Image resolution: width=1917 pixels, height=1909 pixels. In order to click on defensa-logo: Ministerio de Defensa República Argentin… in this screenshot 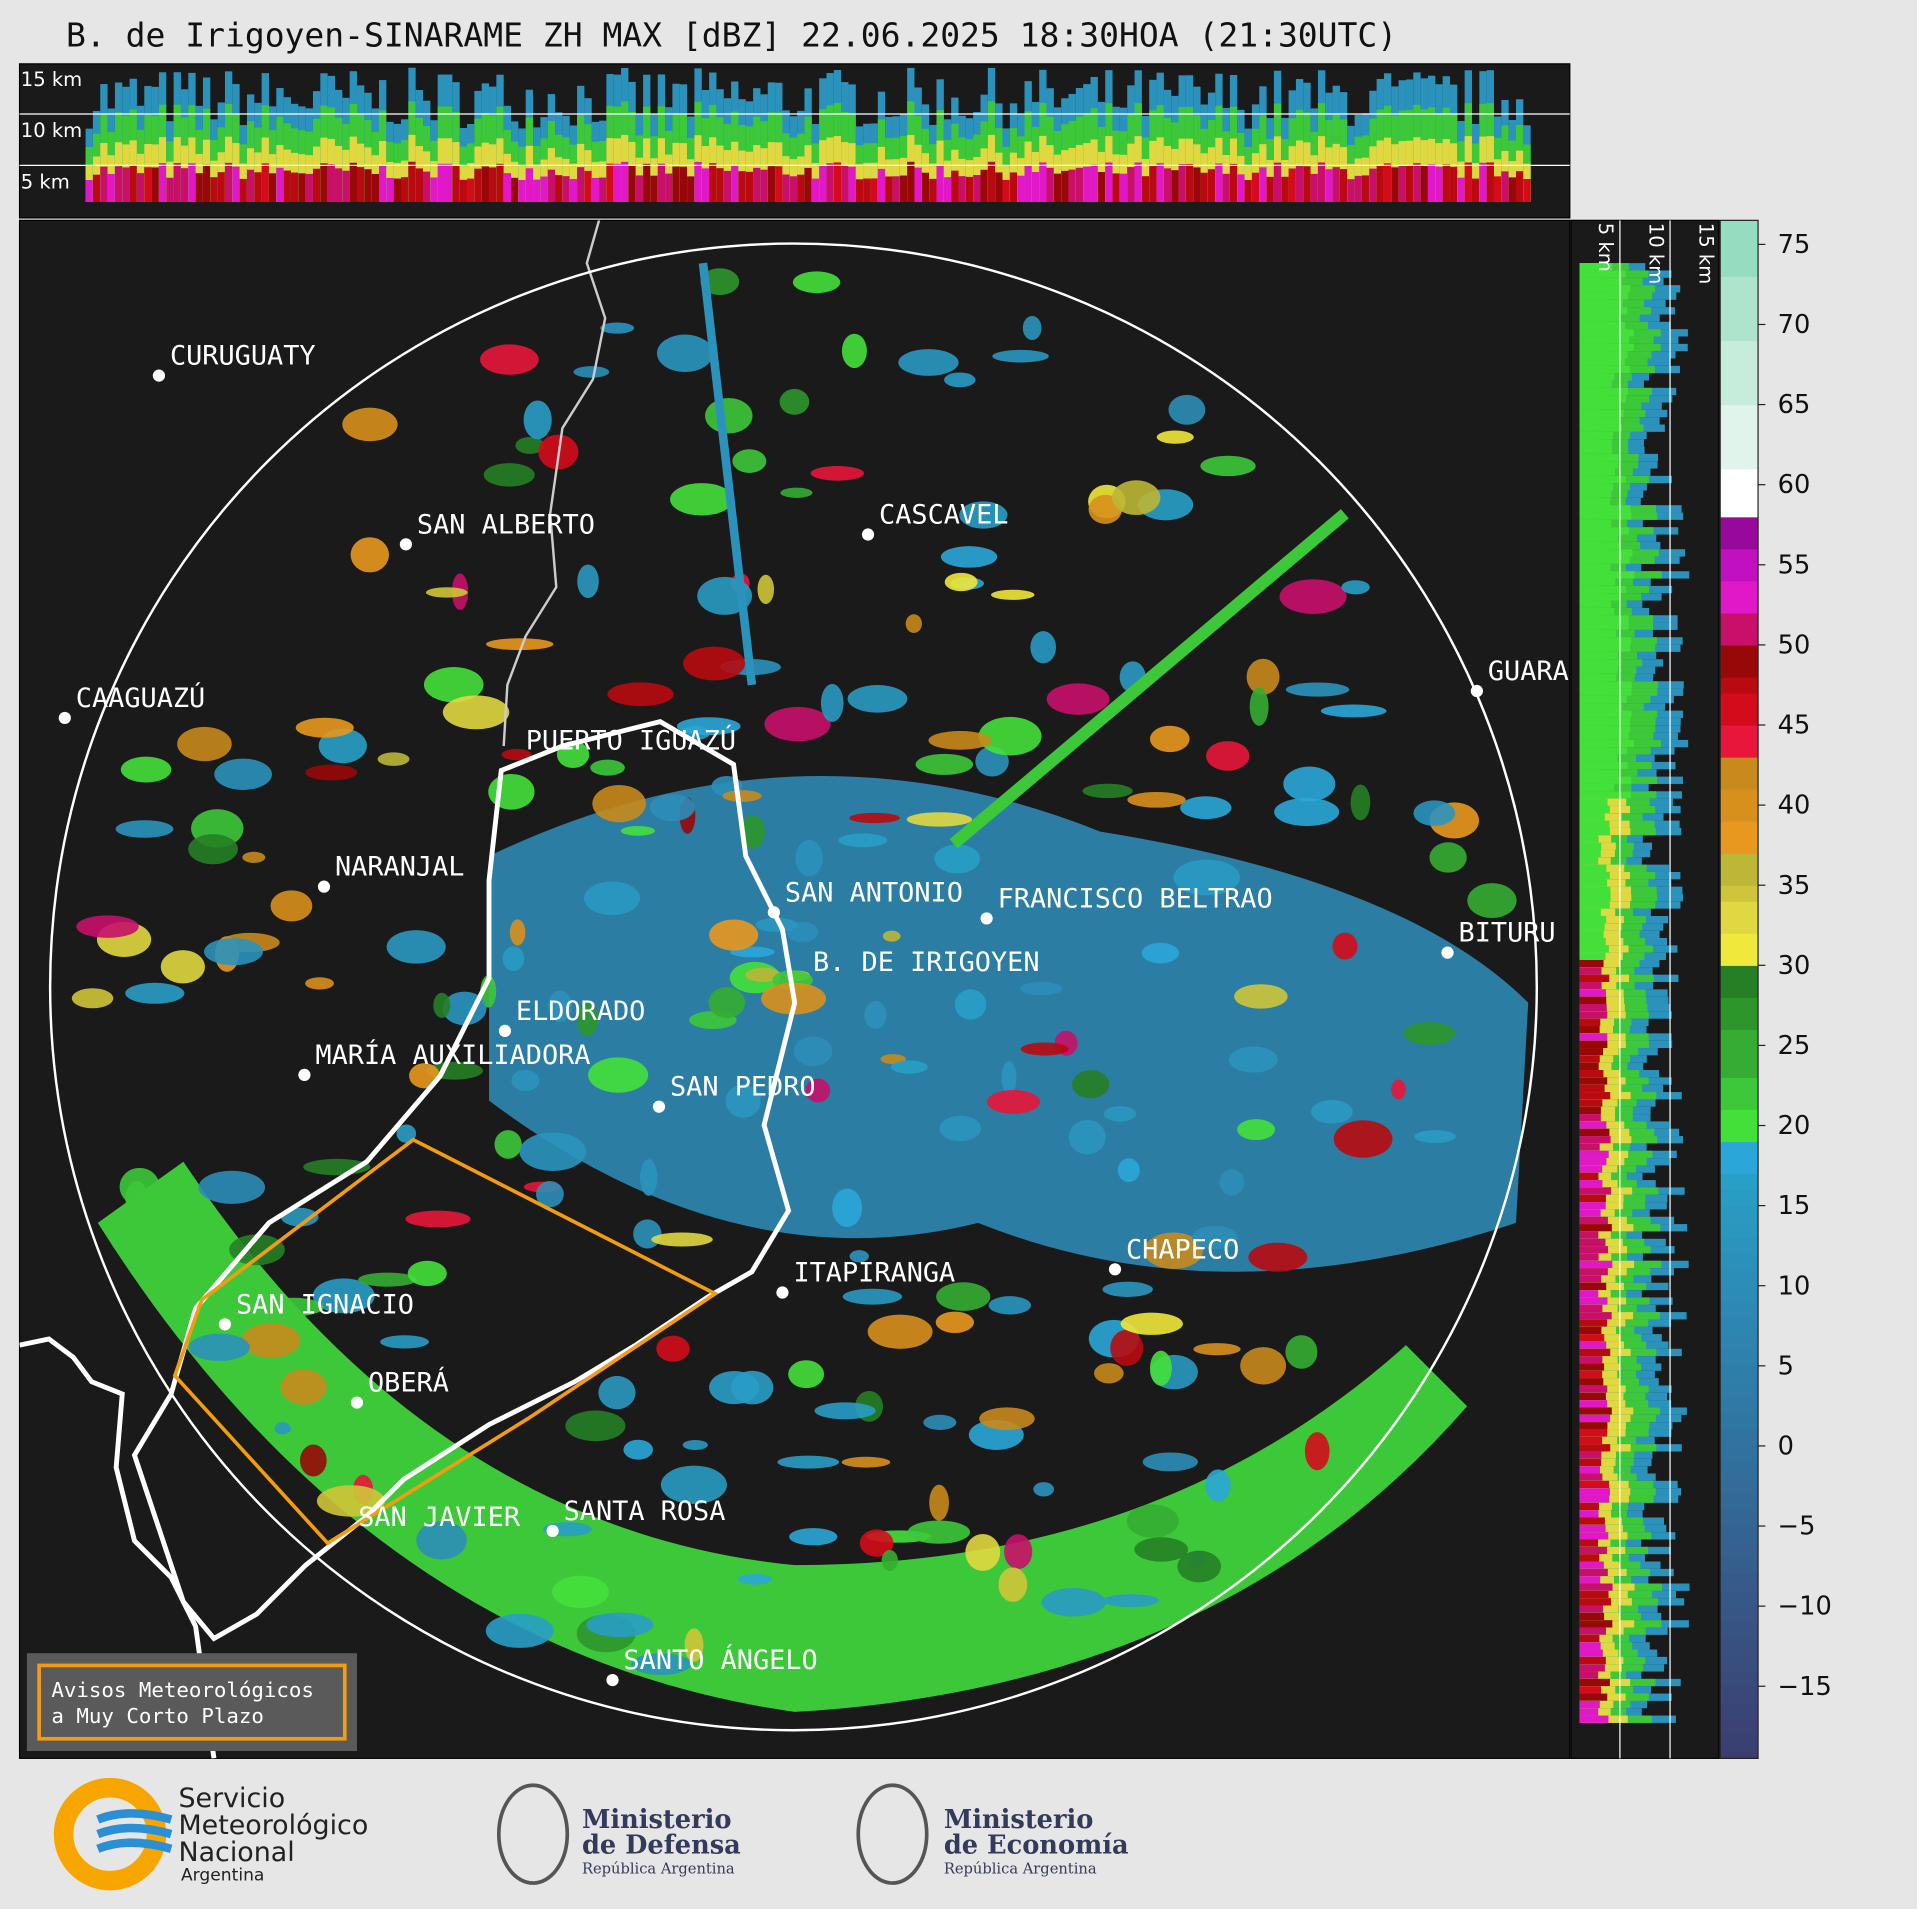, I will do `click(618, 1834)`.